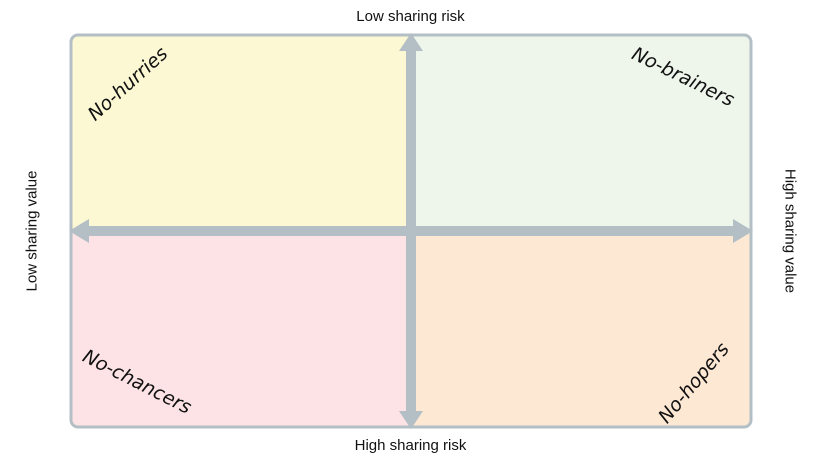  What do you see at coordinates (410, 16) in the screenshot?
I see `axis-label-top: Low sharing risk` at bounding box center [410, 16].